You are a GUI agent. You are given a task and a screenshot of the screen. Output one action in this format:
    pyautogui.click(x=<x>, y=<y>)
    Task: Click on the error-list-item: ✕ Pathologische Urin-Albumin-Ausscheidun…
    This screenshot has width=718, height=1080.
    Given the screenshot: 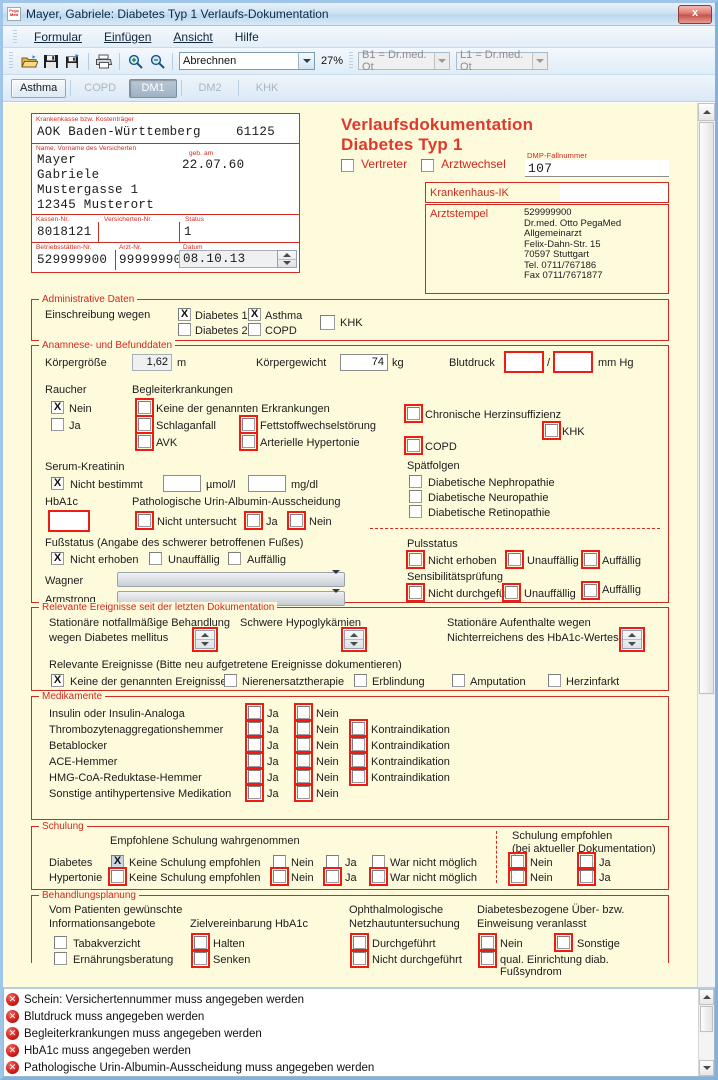 What is the action you would take?
    pyautogui.click(x=352, y=1067)
    